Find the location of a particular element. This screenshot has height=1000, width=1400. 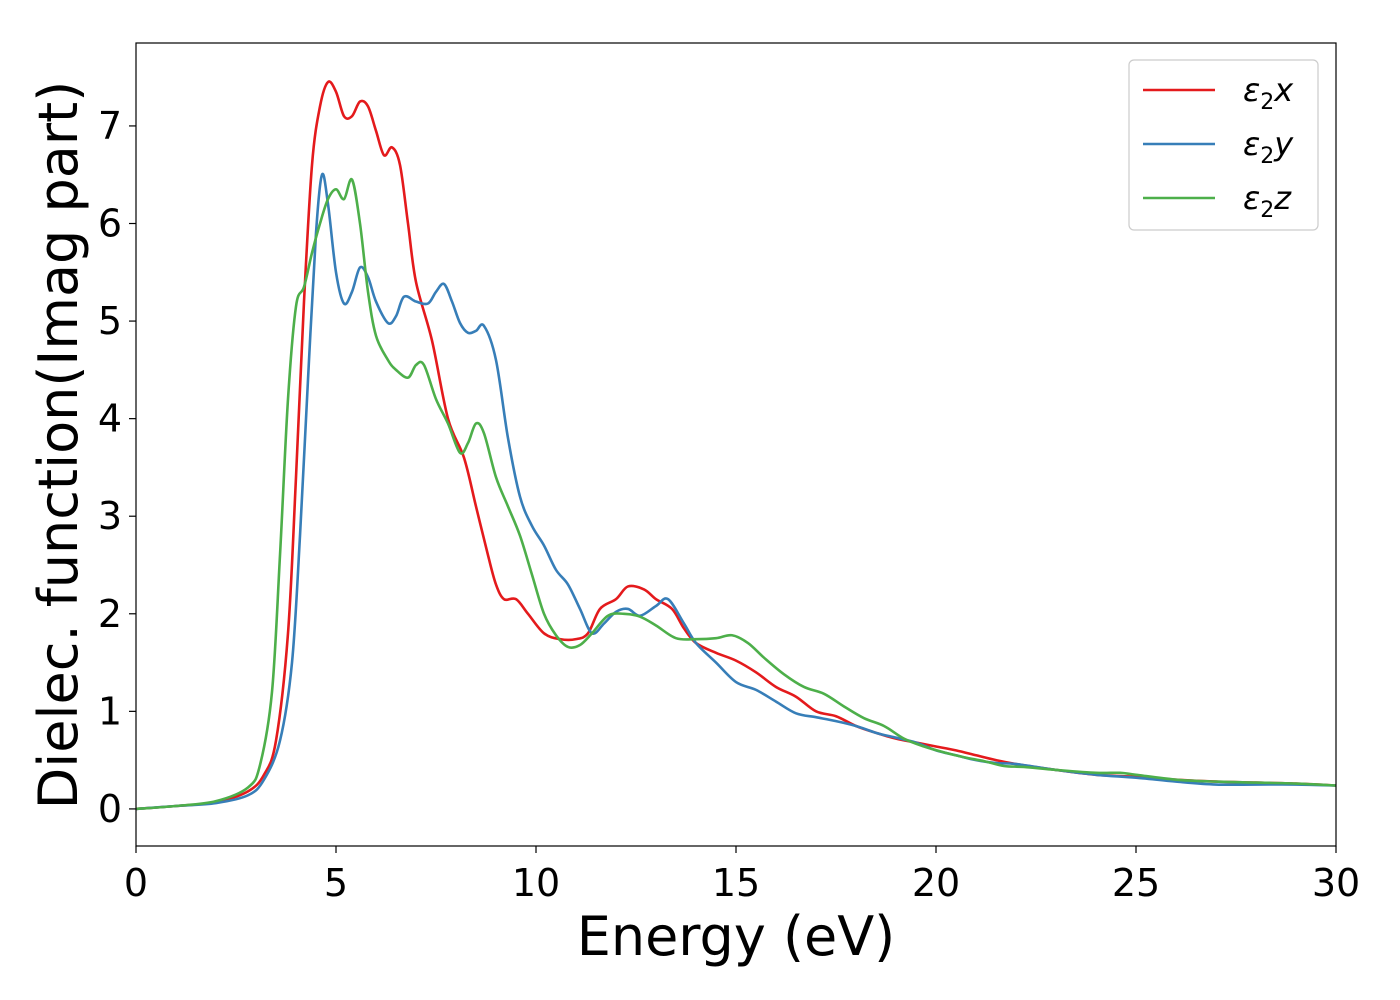

y-tick-label: 4 is located at coordinates (110, 419).